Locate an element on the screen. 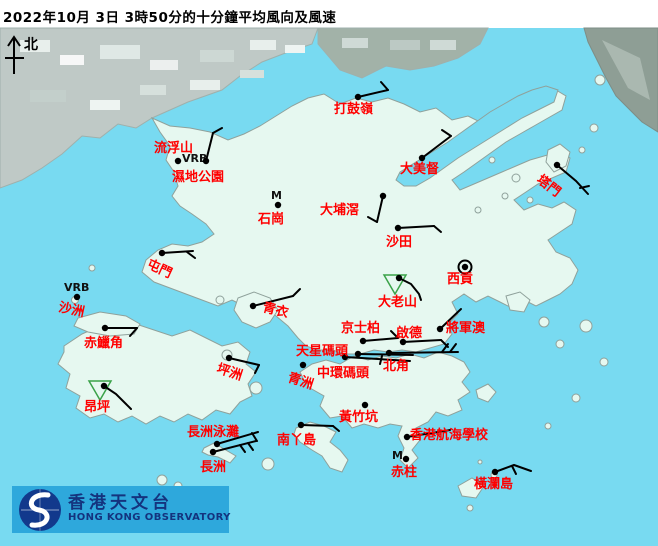  station-label: 西貢 is located at coordinates (460, 279).